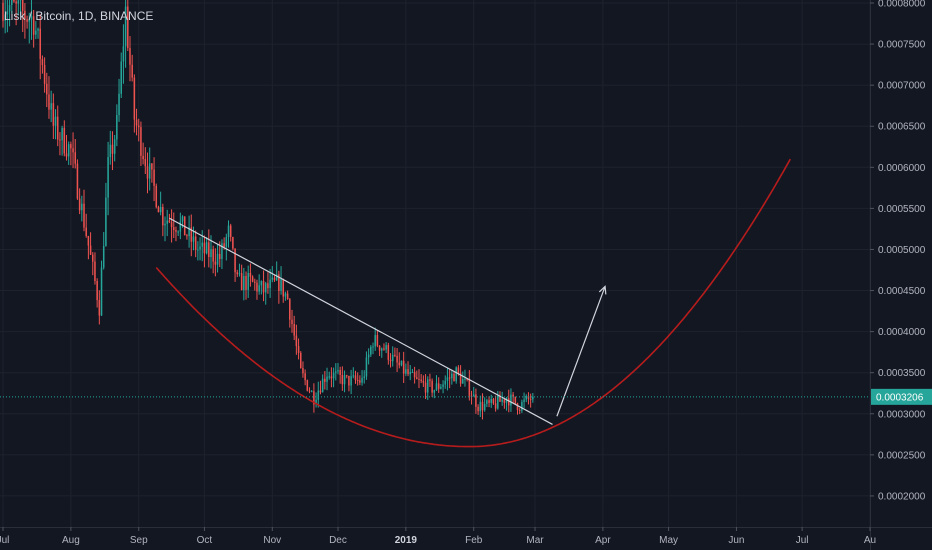  What do you see at coordinates (668, 540) in the screenshot?
I see `x-tick-label: May` at bounding box center [668, 540].